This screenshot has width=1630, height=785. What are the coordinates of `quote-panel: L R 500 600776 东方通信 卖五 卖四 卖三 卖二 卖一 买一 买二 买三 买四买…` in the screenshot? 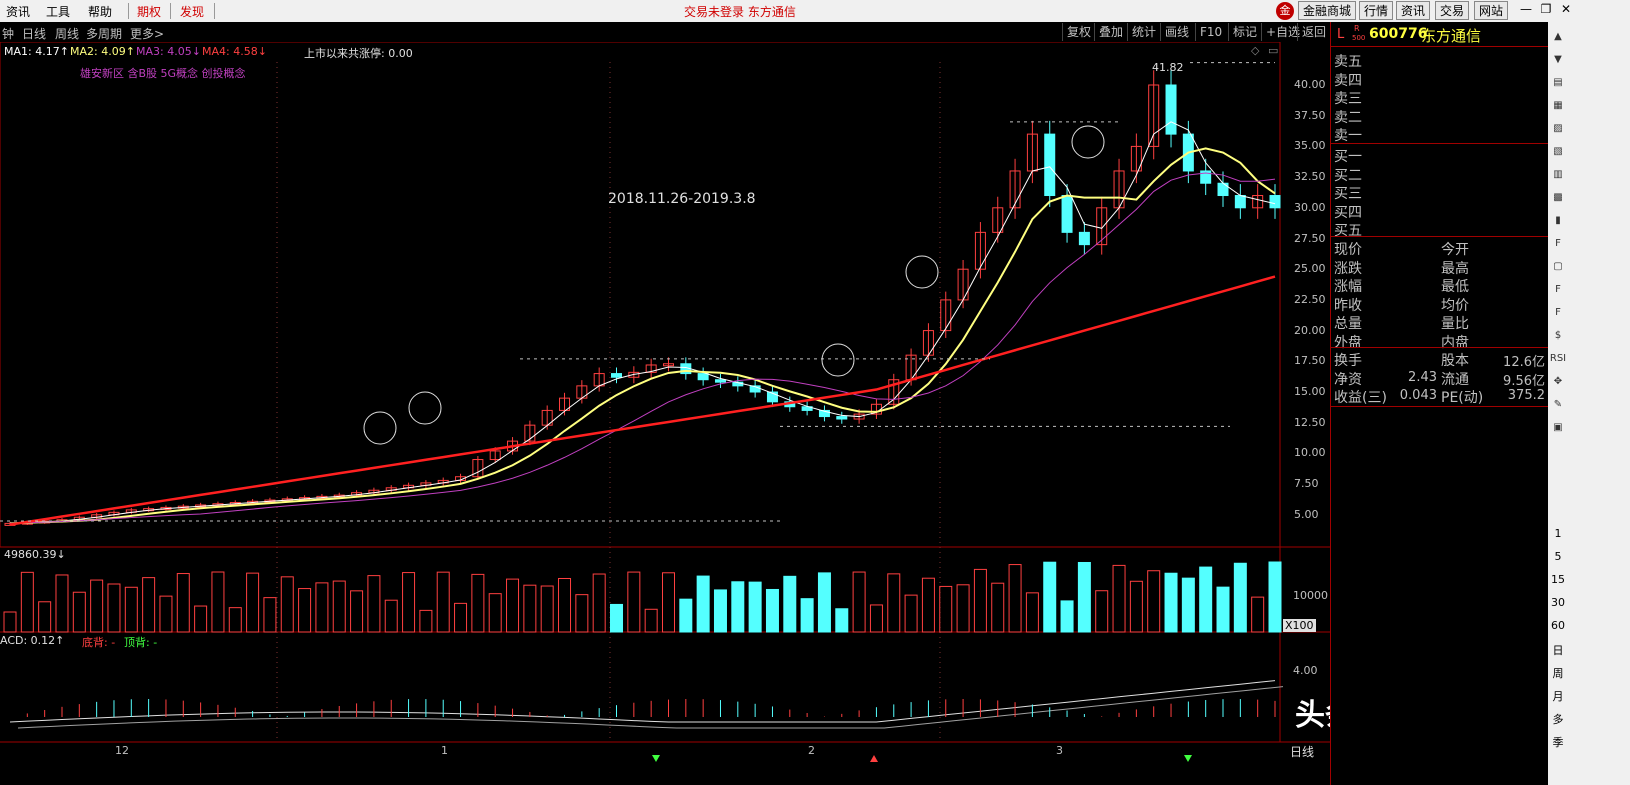 It's located at (1439, 403).